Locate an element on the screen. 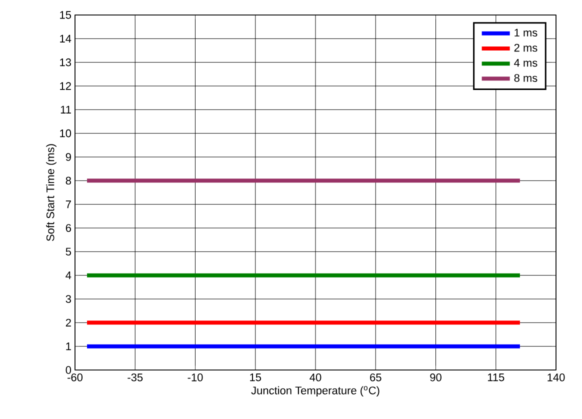  y-tick-label: 9 is located at coordinates (68, 157).